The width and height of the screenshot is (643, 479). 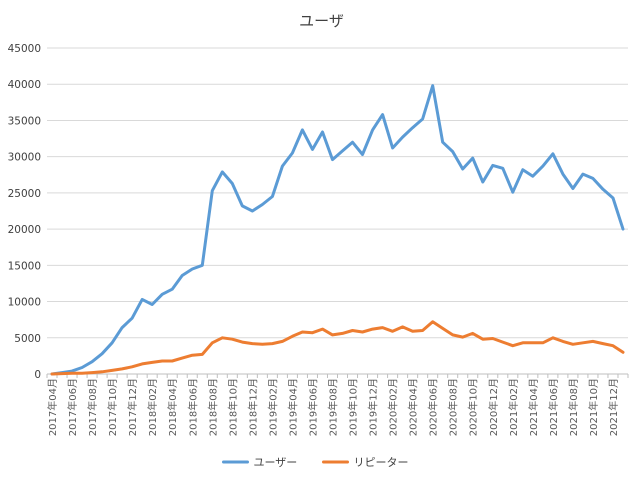 I want to click on x-tick-label: 2021年02月, so click(x=513, y=407).